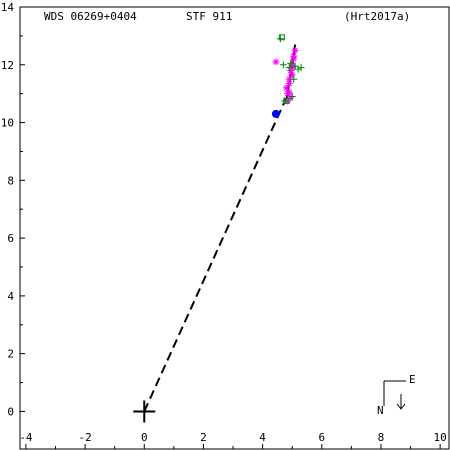  Describe the element at coordinates (10, 238) in the screenshot. I see `y-tick-label: 6` at that location.